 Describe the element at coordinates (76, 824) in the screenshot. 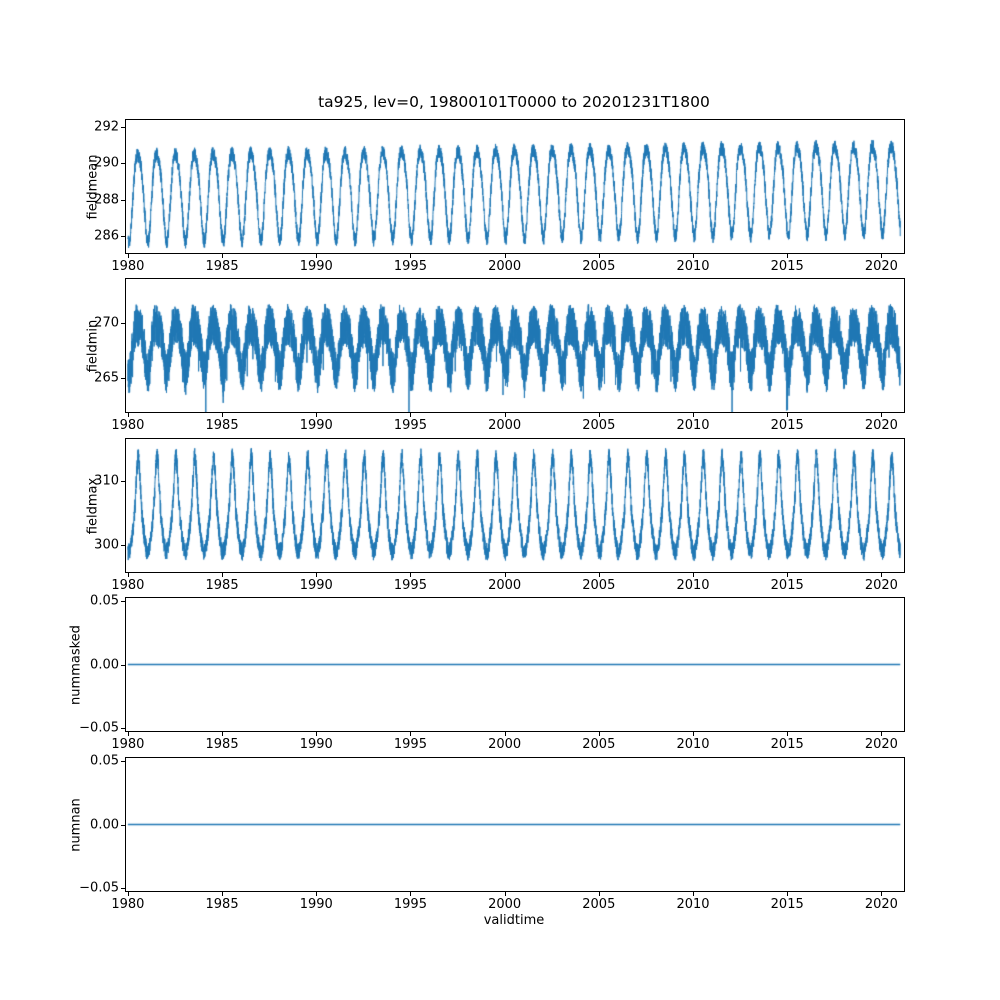

I see `numnan-axis-label: numnan` at that location.